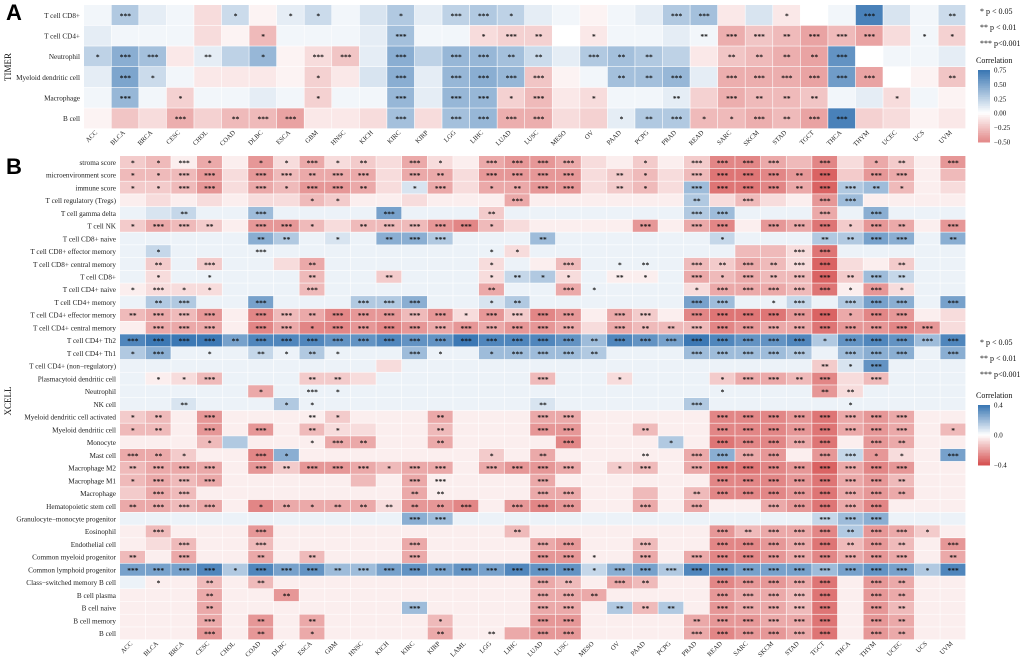  What do you see at coordinates (97, 596) in the screenshot?
I see `row-label: B cell plasma` at bounding box center [97, 596].